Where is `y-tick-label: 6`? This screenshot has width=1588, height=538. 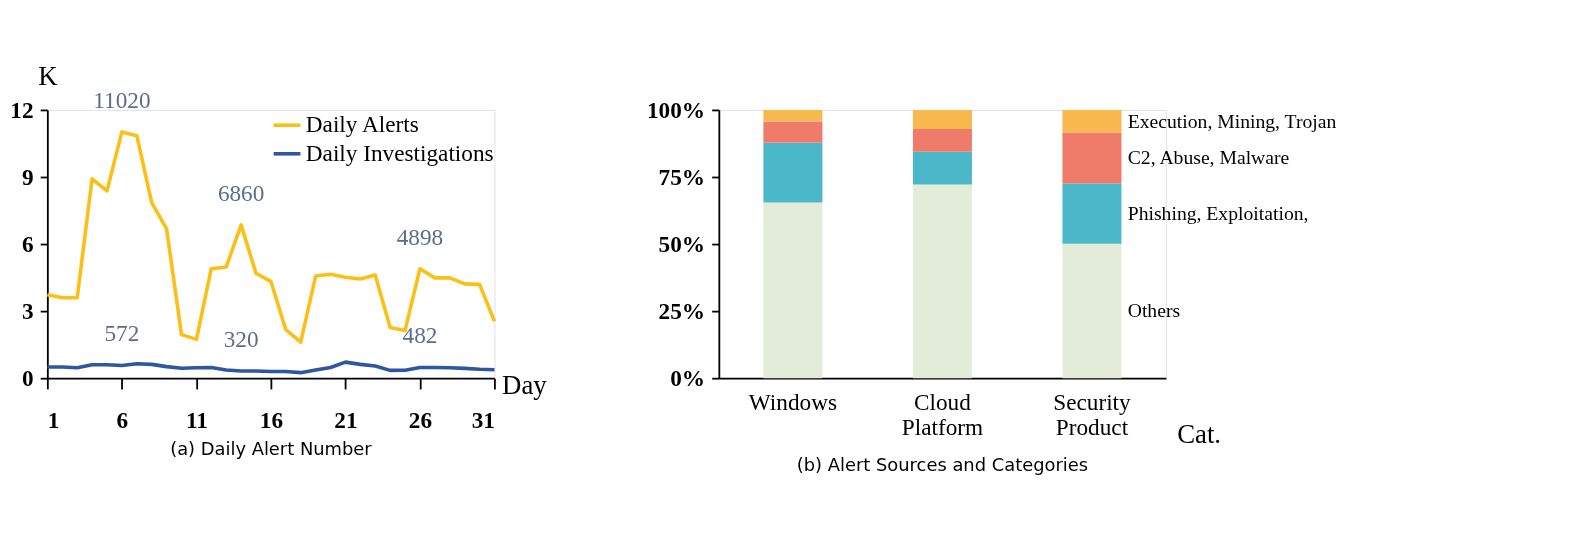
y-tick-label: 6 is located at coordinates (27, 243).